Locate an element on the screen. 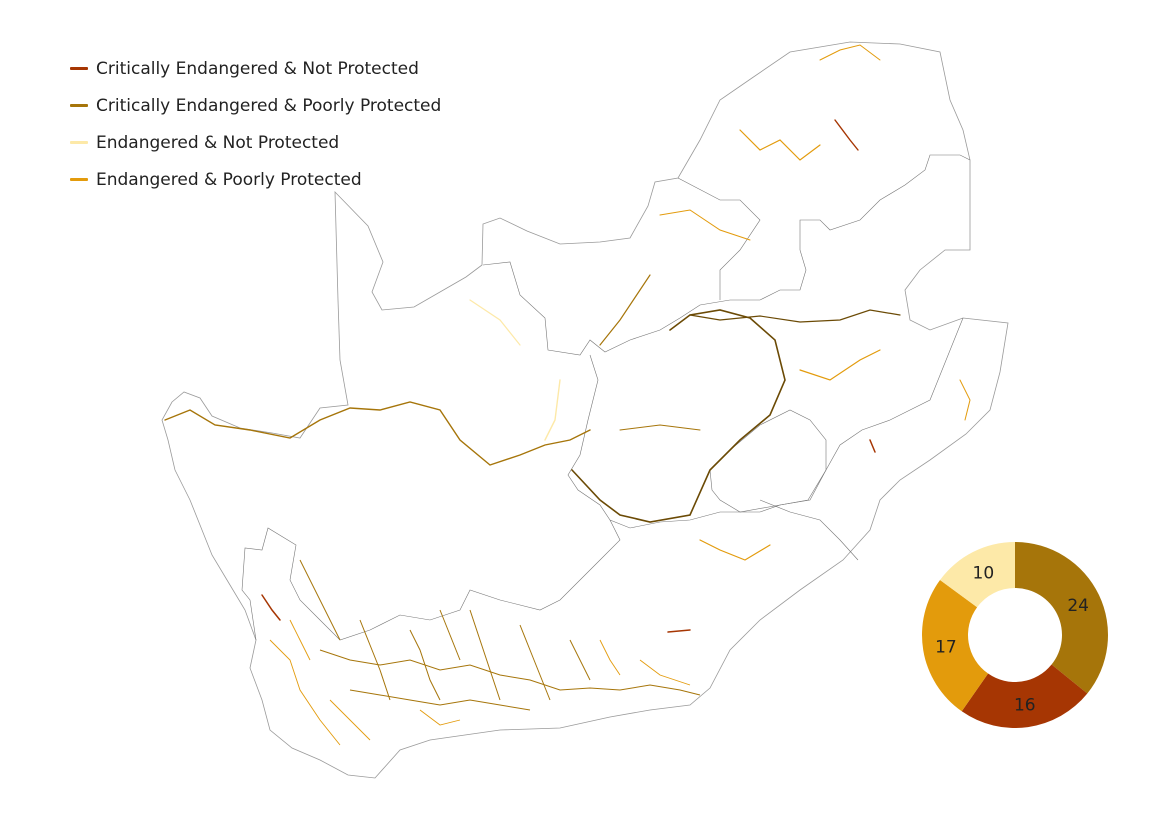 The image size is (1170, 819). southern-river-cluster is located at coordinates (500, 635).